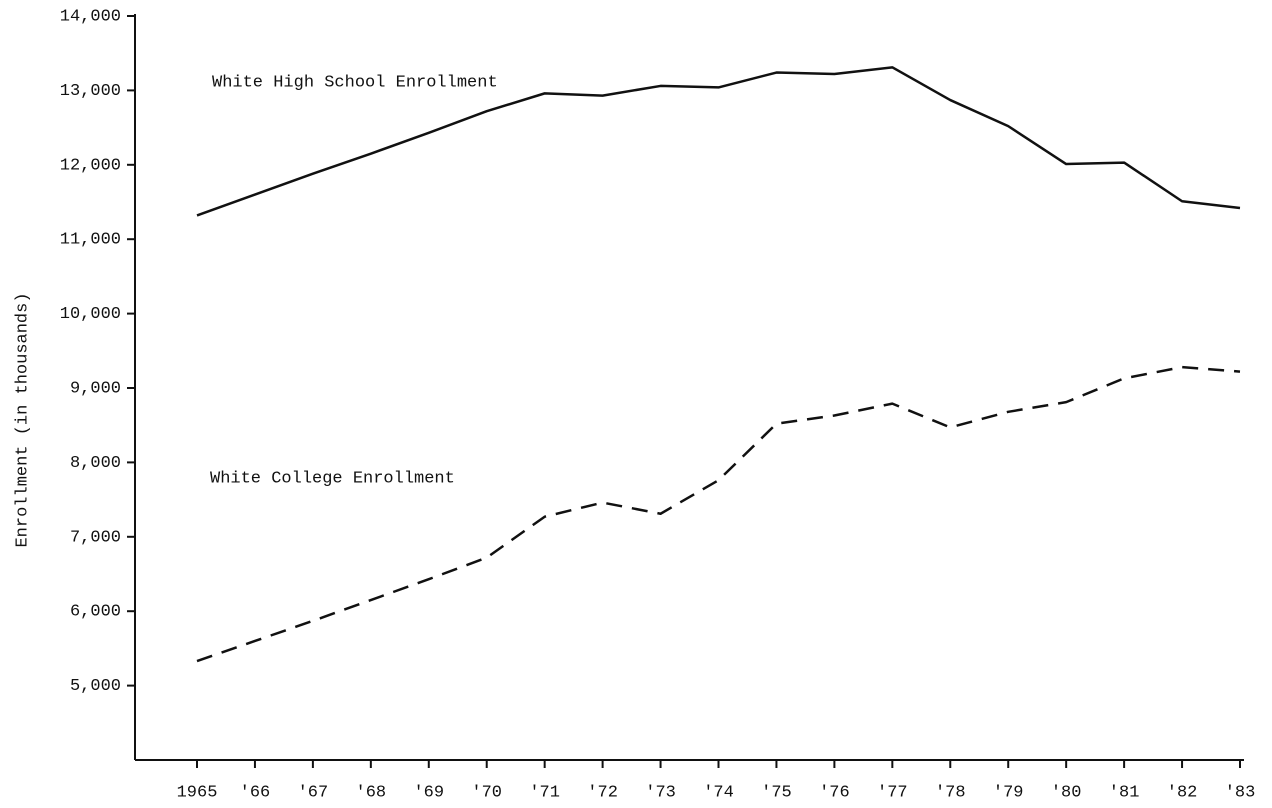 Image resolution: width=1272 pixels, height=808 pixels. Describe the element at coordinates (1182, 792) in the screenshot. I see `x-tick-label: '82` at that location.